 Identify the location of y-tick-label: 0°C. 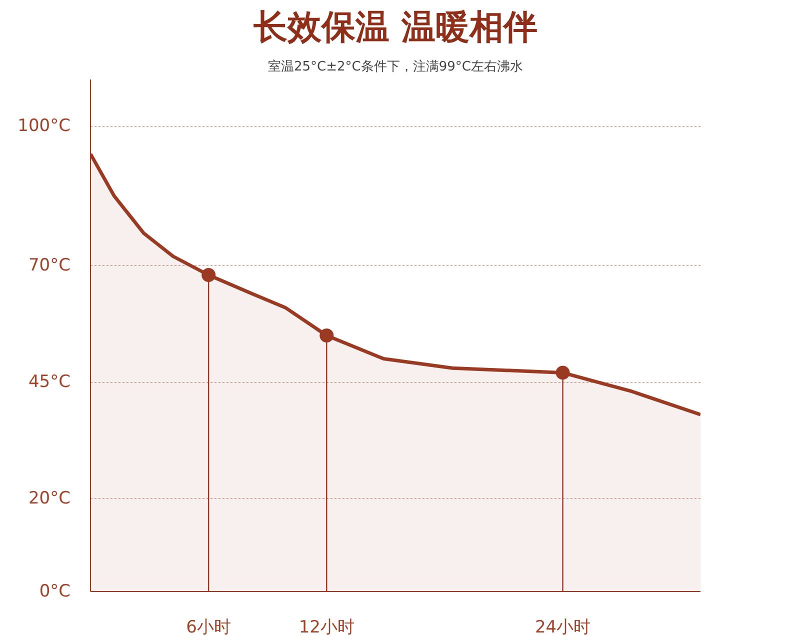
(54, 592).